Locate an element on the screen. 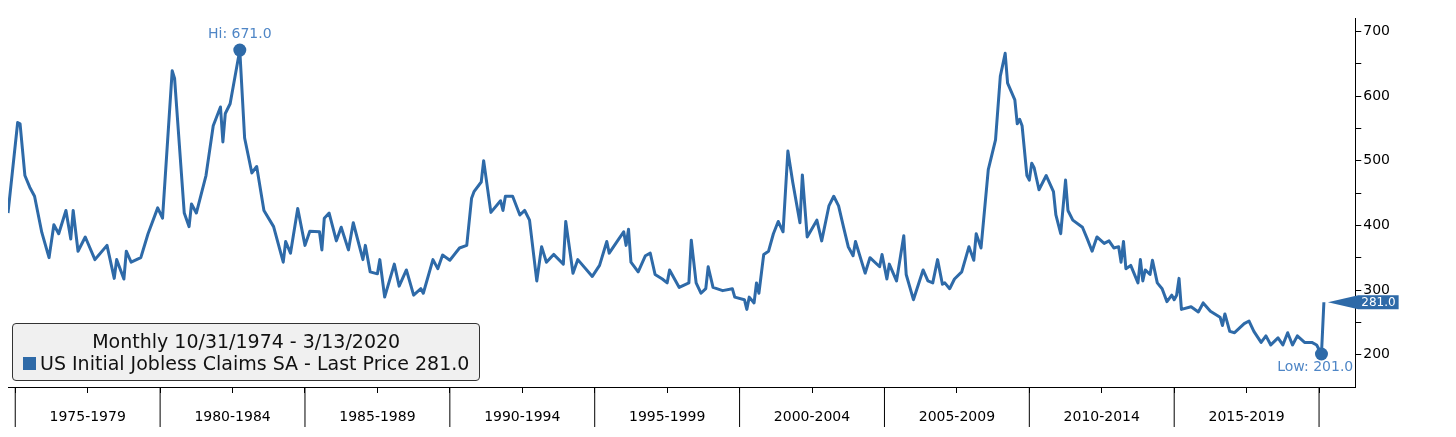 The height and width of the screenshot is (437, 1456). annotation: Hi: 671.0 is located at coordinates (239, 32).